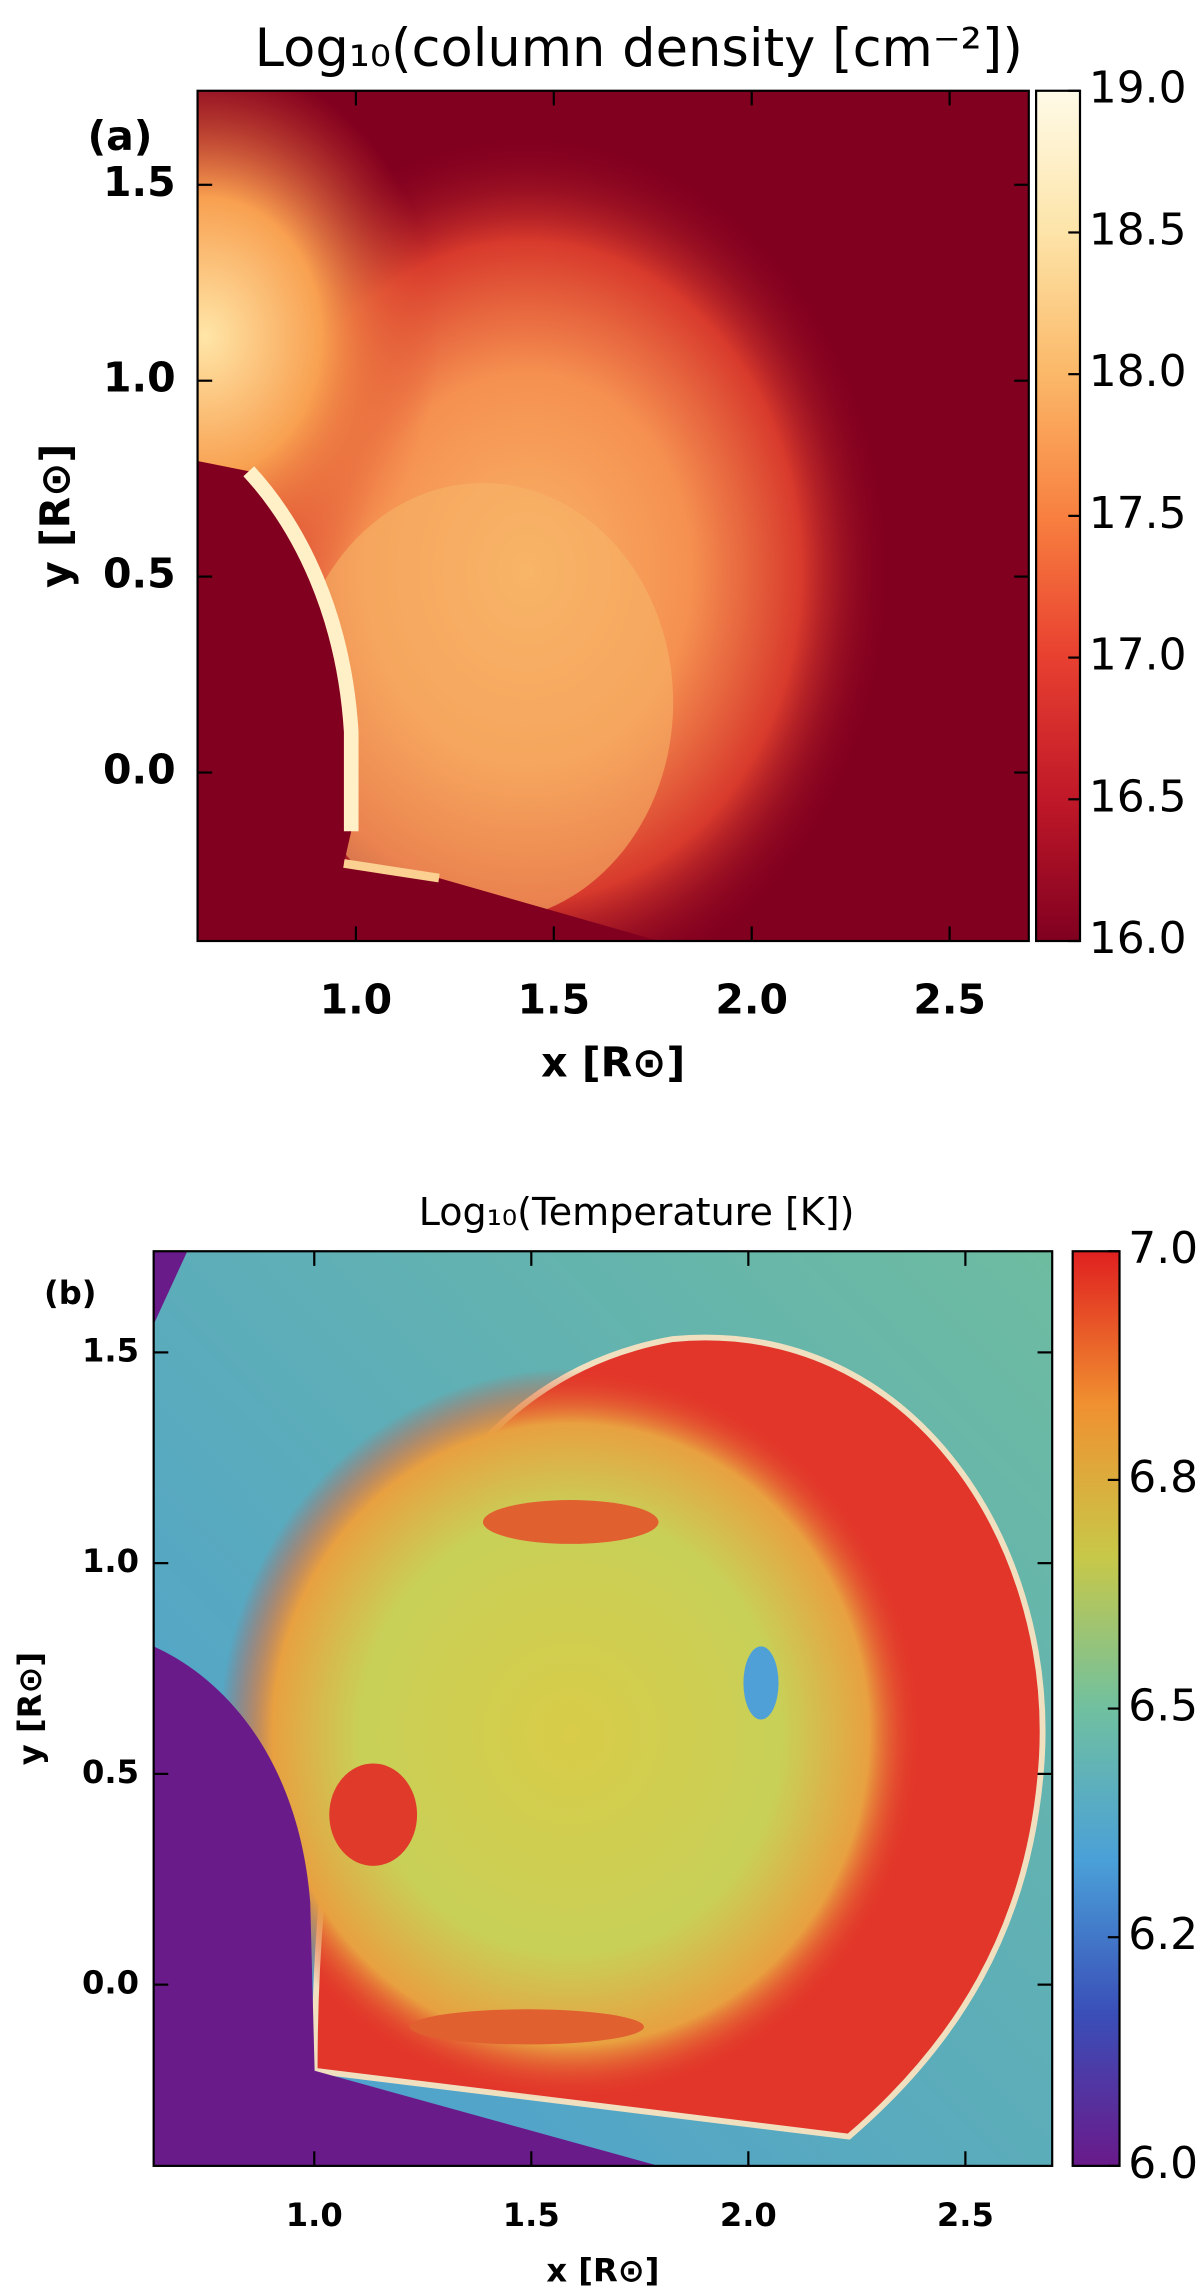 Image resolution: width=1200 pixels, height=2296 pixels. What do you see at coordinates (1163, 2163) in the screenshot?
I see `colorbar-tick-label: 6.0` at bounding box center [1163, 2163].